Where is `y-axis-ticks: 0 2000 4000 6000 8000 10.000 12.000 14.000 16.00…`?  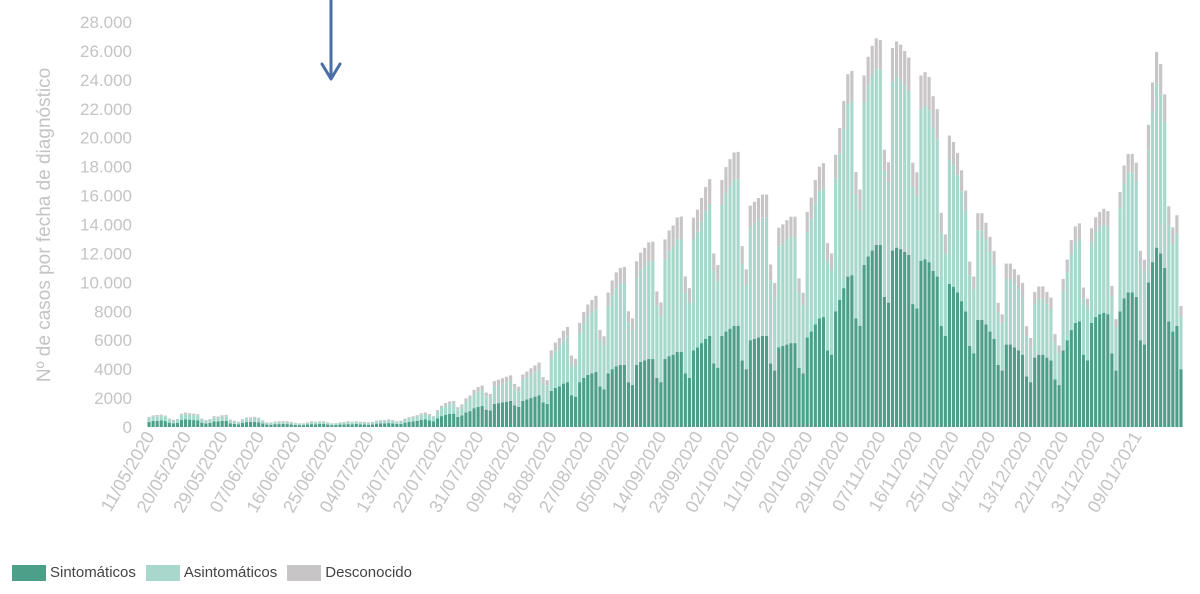
y-axis-ticks: 0 2000 4000 6000 8000 10.000 12.000 14.000 16.00… is located at coordinates (106, 225).